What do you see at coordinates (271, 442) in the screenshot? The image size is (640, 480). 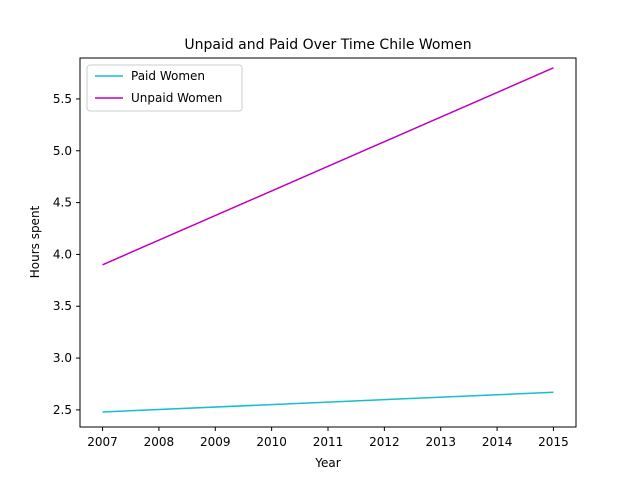 I see `x-tick-label: 2010` at bounding box center [271, 442].